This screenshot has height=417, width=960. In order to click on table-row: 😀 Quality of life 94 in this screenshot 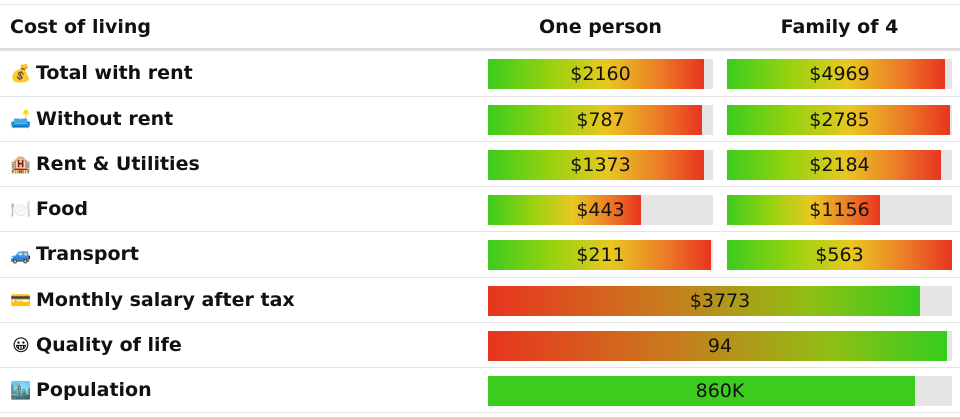, I will do `click(480, 344)`.